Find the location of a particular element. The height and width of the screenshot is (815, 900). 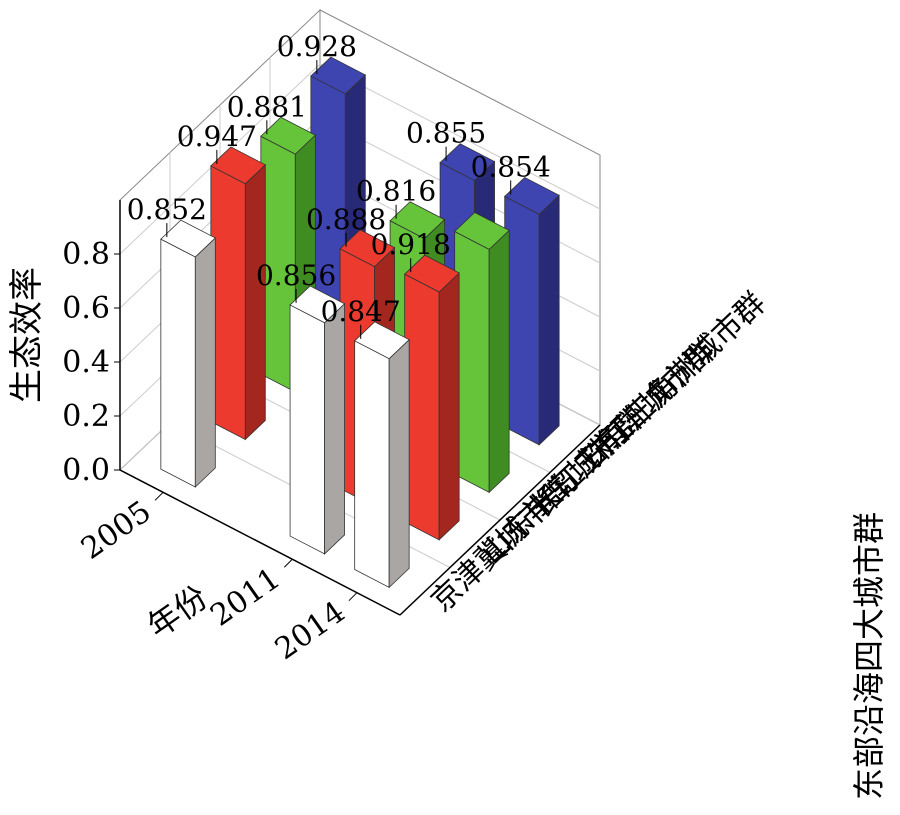

y-tick-label: 0.0 is located at coordinates (86, 470).